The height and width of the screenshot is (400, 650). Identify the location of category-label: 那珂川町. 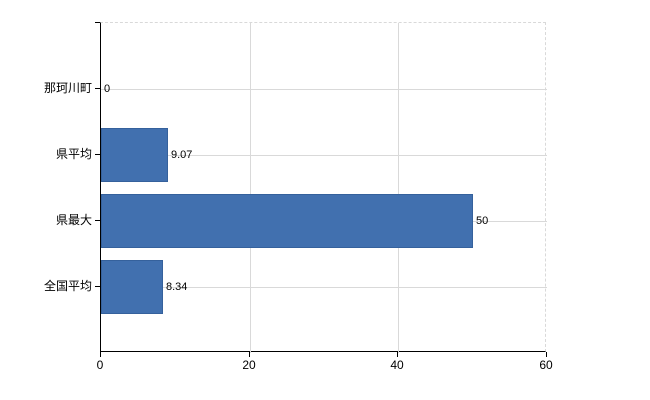
(67, 88).